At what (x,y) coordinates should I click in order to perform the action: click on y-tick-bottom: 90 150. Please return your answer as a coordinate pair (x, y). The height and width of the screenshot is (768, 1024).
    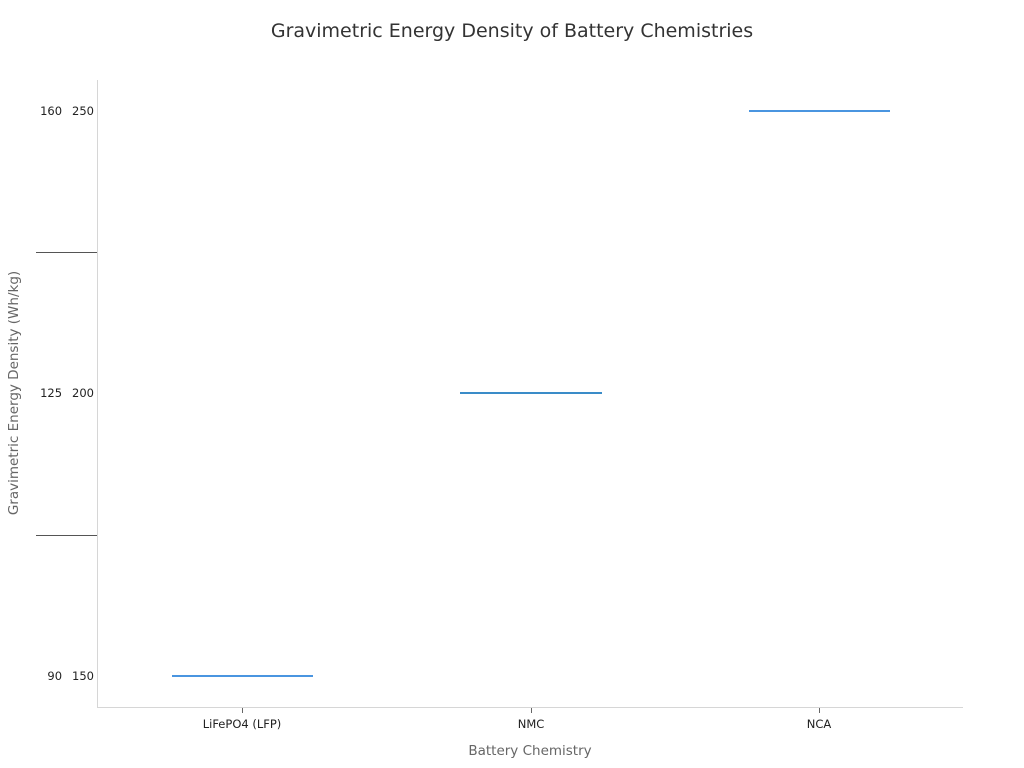
    Looking at the image, I should click on (70, 676).